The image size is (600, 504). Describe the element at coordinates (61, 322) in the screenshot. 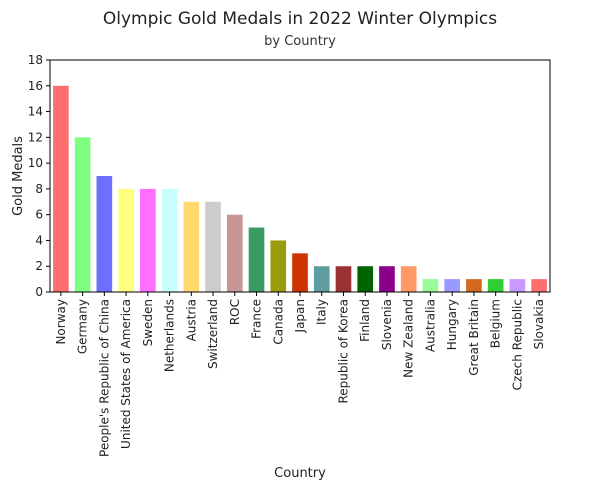

I see `x-tick-label: Norway` at that location.